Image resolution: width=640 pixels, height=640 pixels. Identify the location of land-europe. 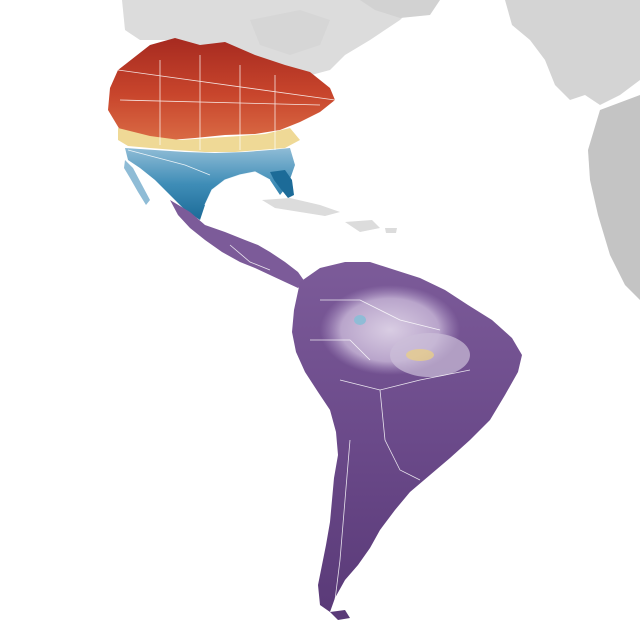
(572, 52).